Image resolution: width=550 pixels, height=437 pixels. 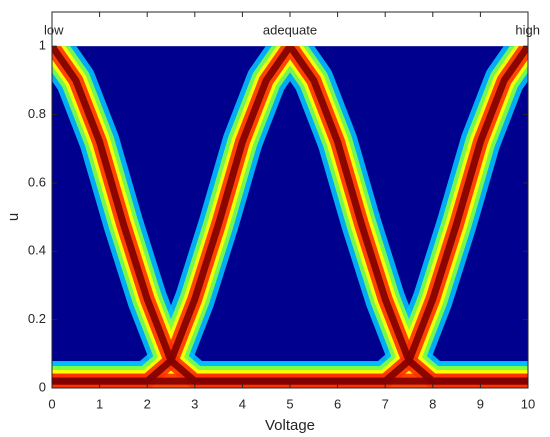 I want to click on x-tick-label: 9, so click(x=480, y=403).